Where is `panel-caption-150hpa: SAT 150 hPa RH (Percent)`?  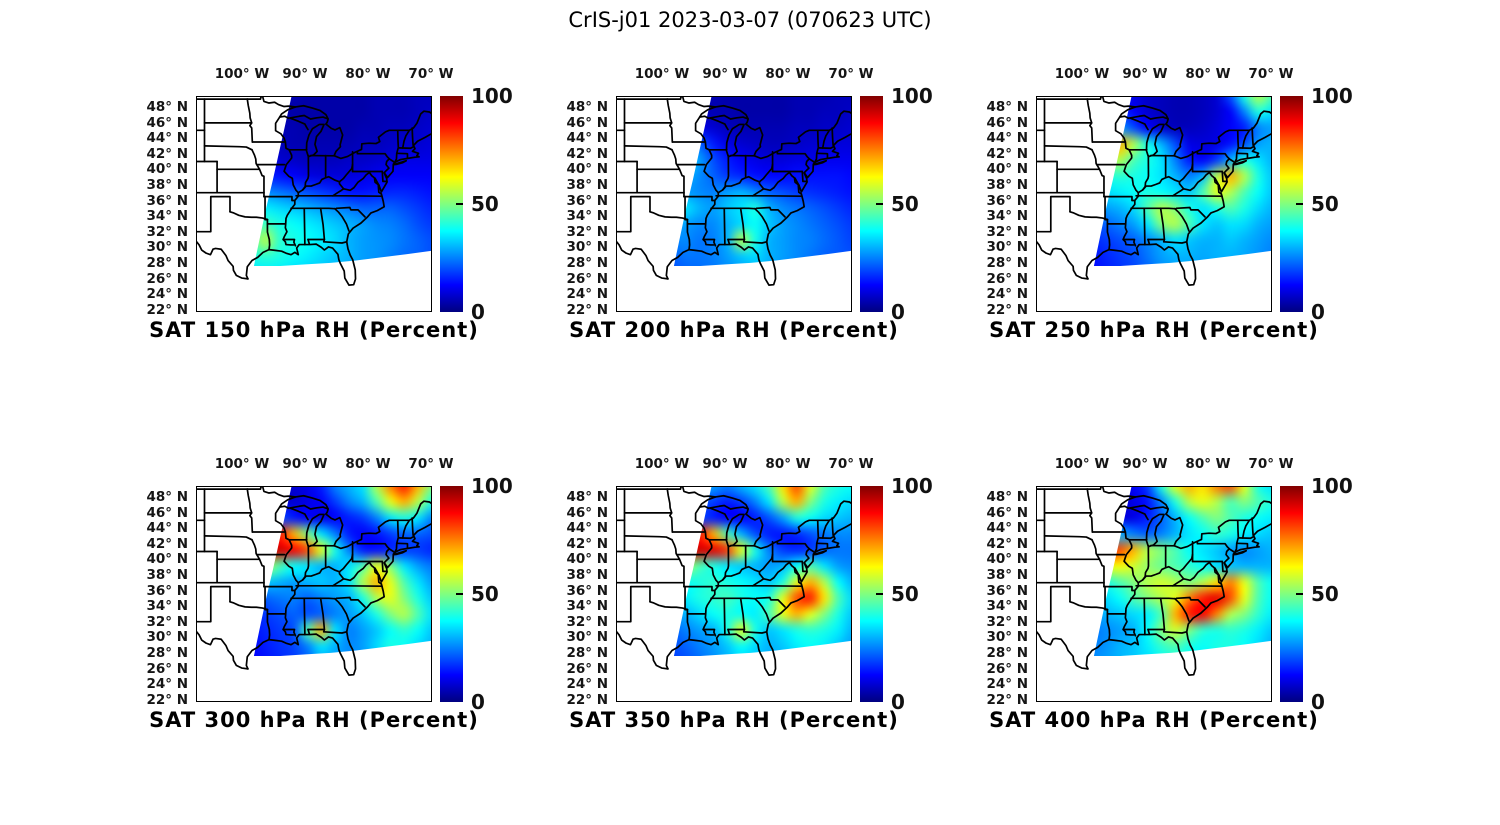 panel-caption-150hpa: SAT 150 hPa RH (Percent) is located at coordinates (314, 330).